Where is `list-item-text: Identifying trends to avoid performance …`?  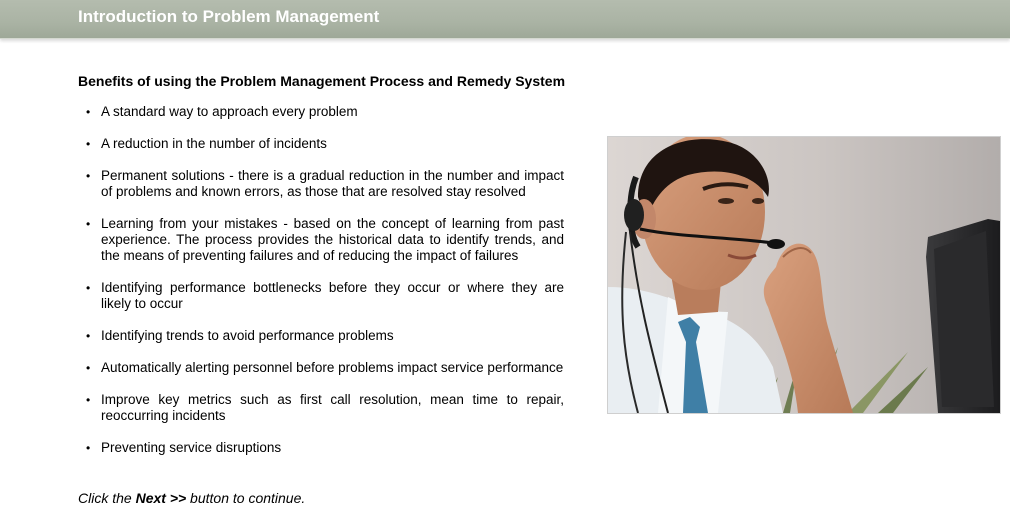
list-item-text: Identifying trends to avoid performance … is located at coordinates (247, 335).